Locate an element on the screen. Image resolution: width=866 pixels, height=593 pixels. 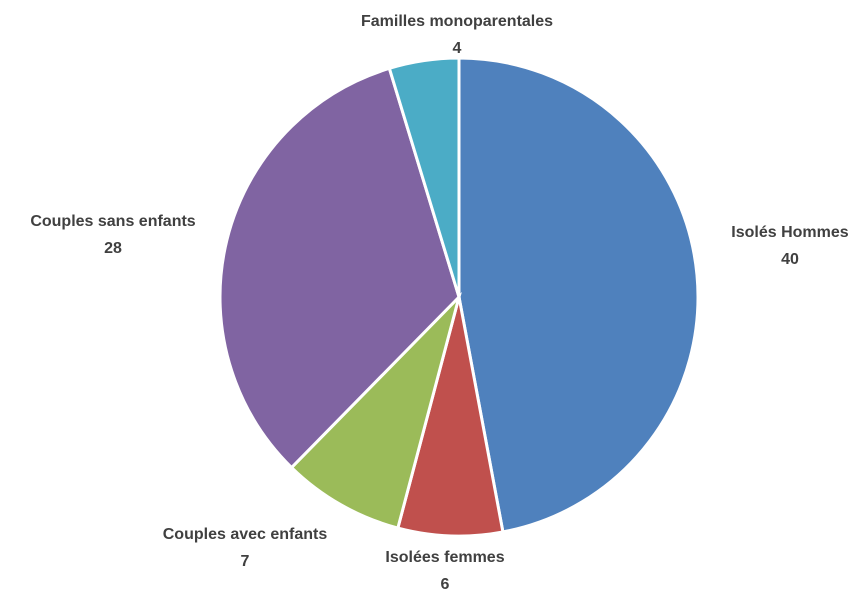
slice-label: Couples avec enfants is located at coordinates (245, 534).